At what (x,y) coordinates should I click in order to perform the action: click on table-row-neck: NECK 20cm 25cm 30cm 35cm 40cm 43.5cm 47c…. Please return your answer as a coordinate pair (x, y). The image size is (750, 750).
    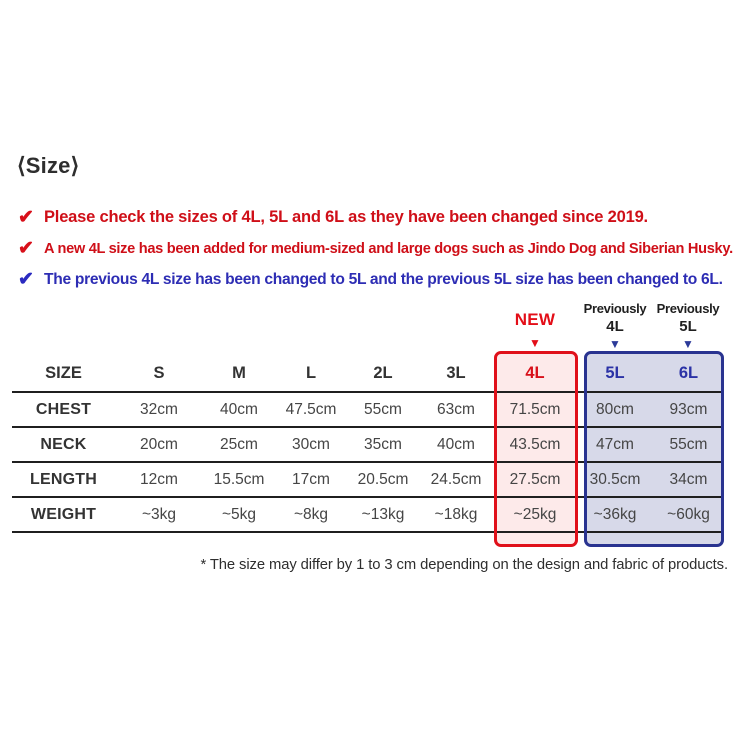
    Looking at the image, I should click on (368, 445).